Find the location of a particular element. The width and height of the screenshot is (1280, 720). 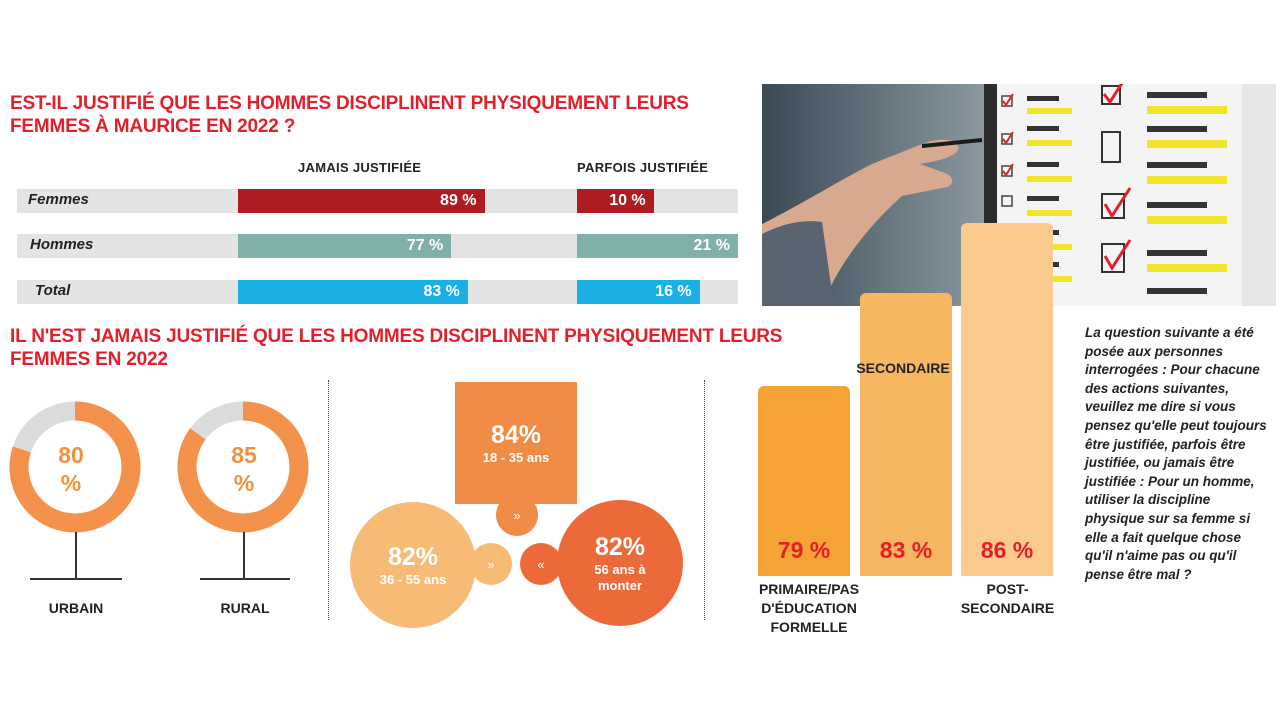

donut-charts is located at coordinates (159, 467).